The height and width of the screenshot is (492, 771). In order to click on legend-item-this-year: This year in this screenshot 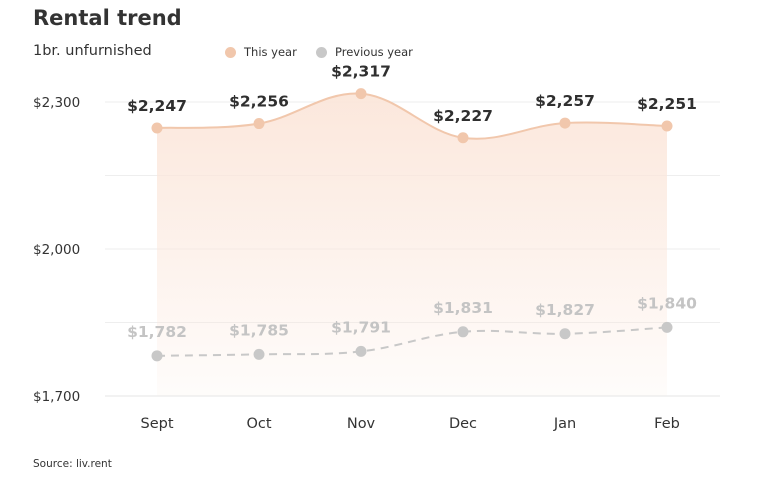, I will do `click(261, 52)`.